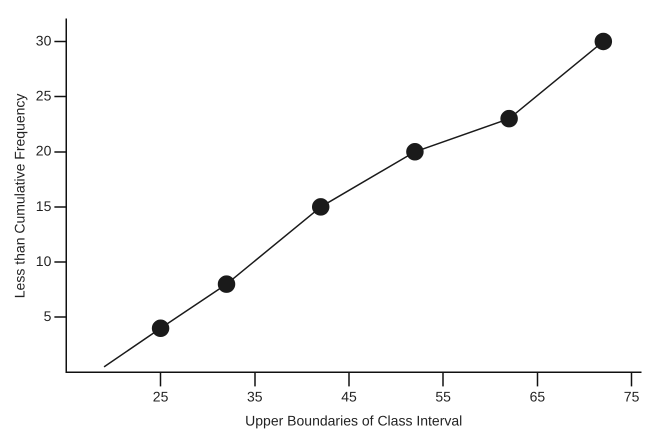 The image size is (661, 442). Describe the element at coordinates (44, 150) in the screenshot. I see `y-tick-label: 20` at that location.